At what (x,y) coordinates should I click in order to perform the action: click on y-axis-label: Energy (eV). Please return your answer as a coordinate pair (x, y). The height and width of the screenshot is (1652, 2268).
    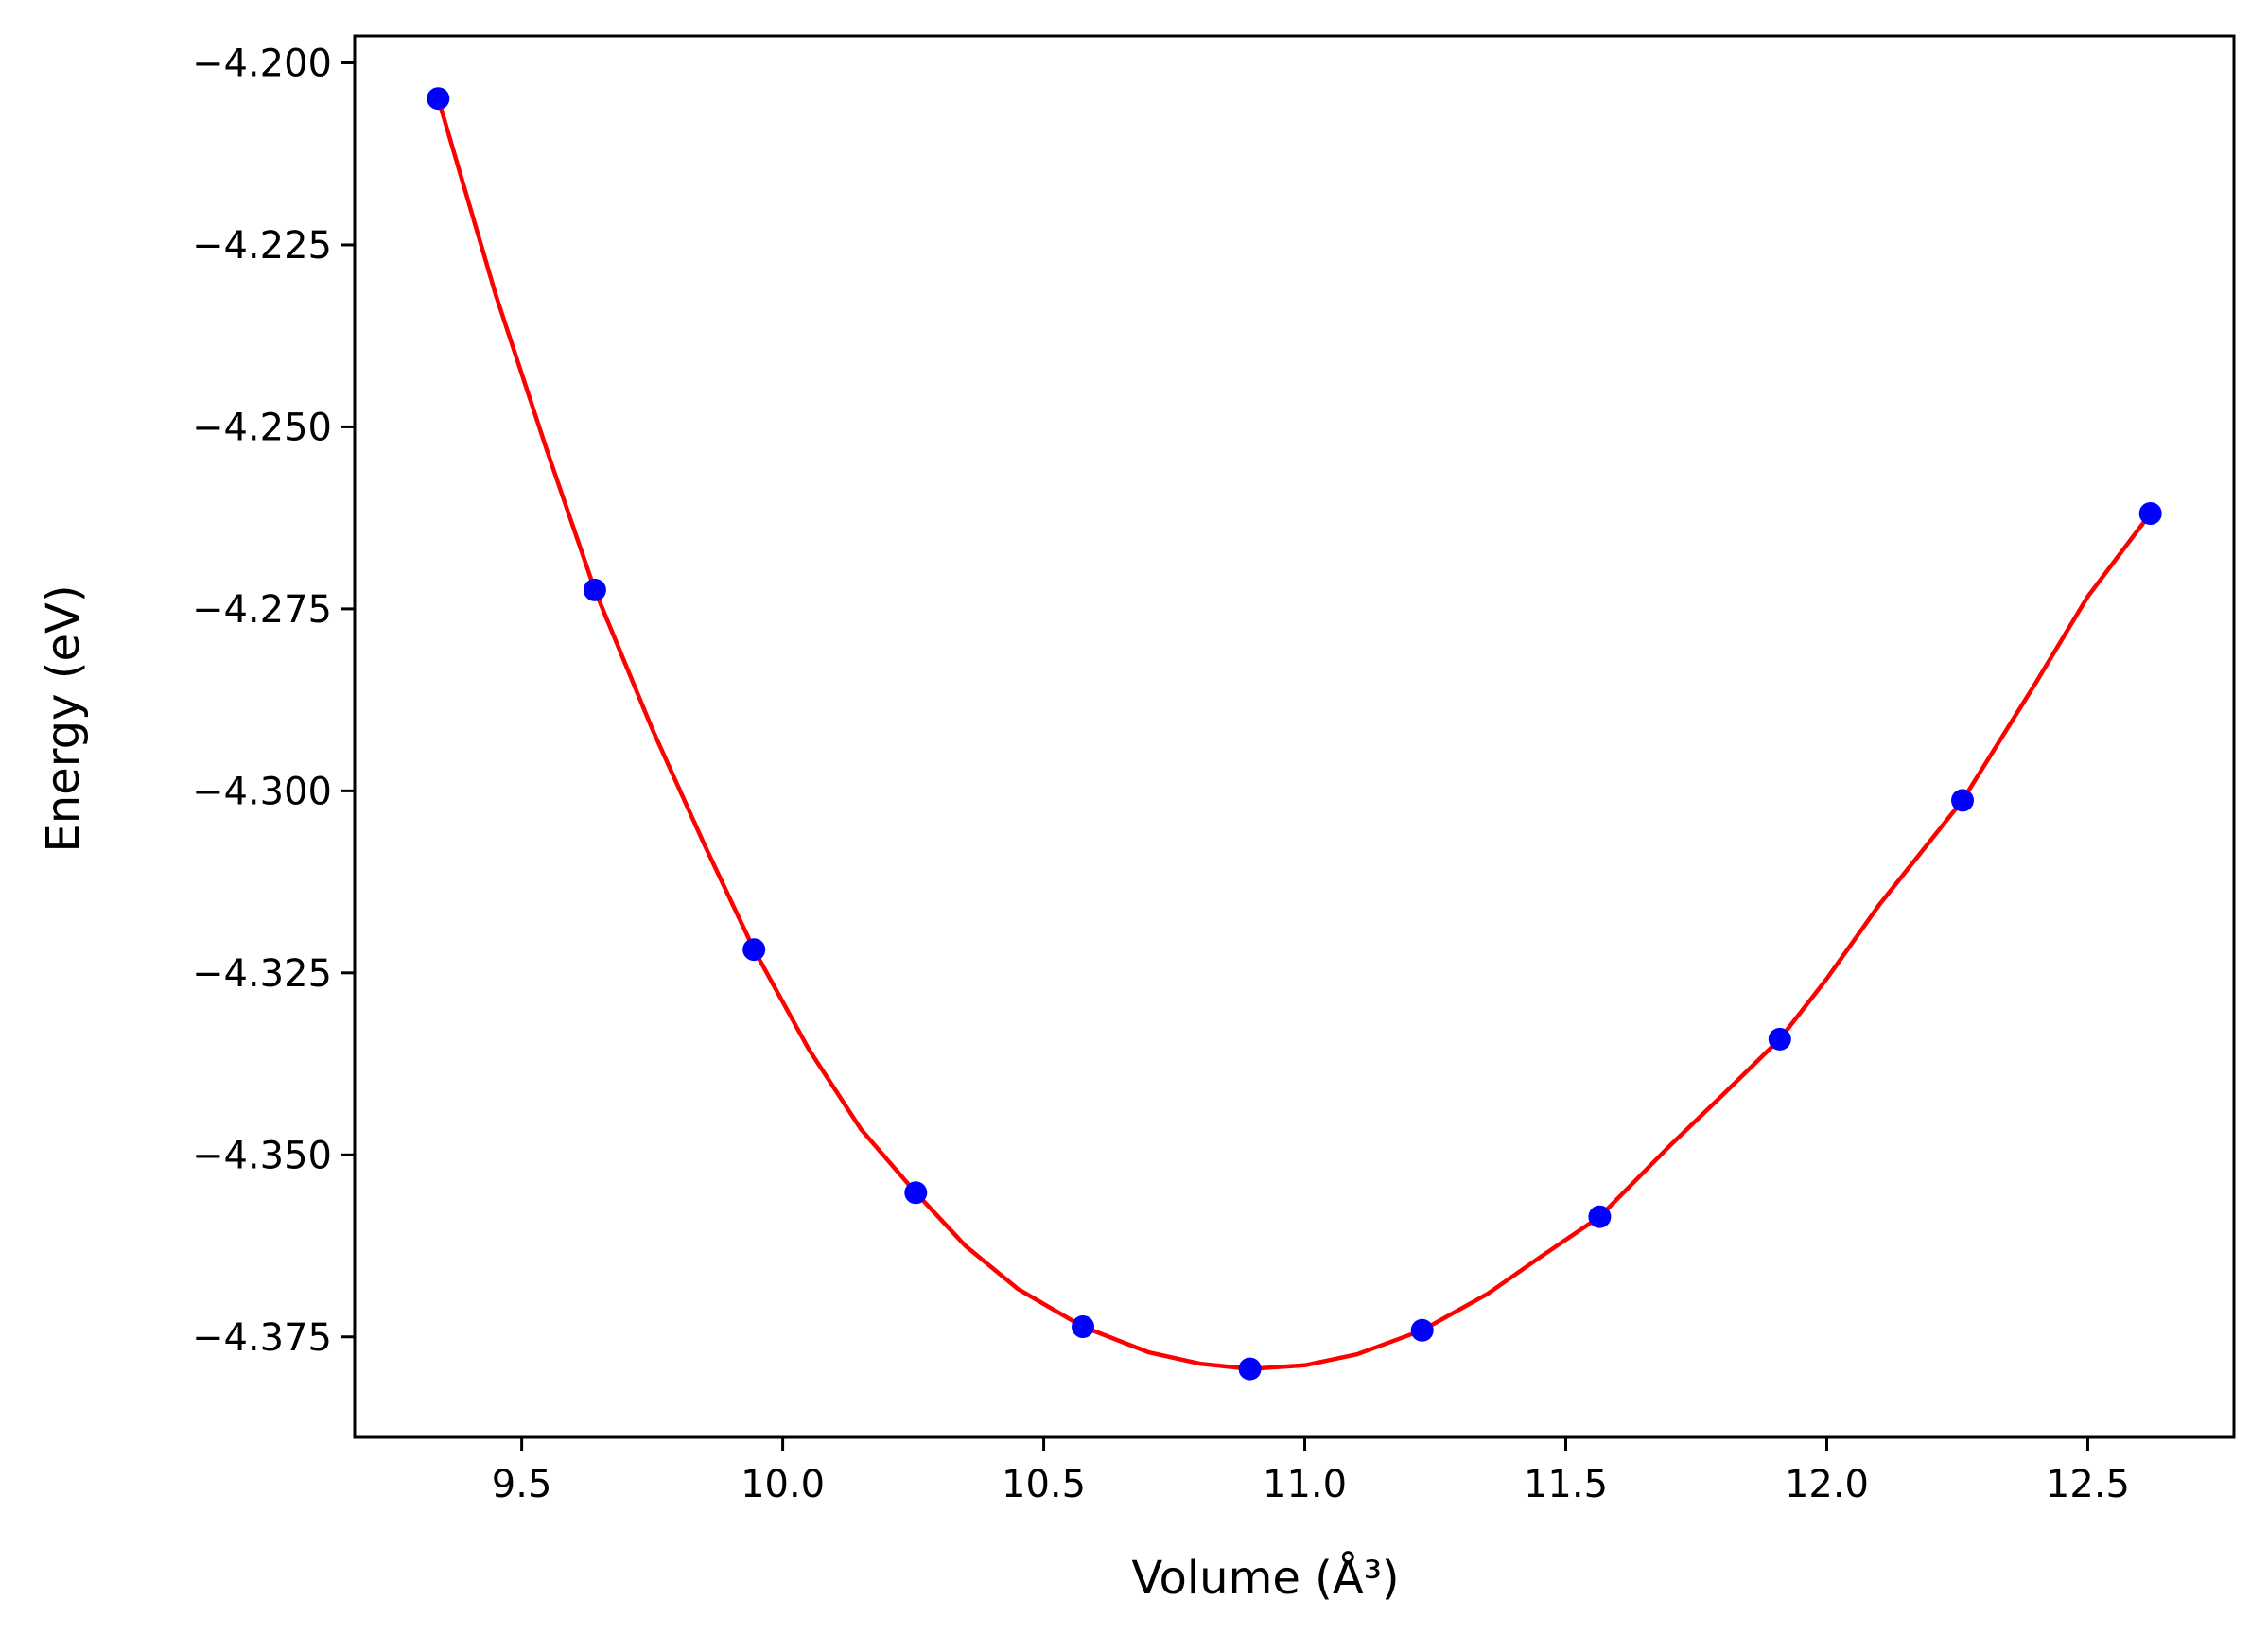
    Looking at the image, I should click on (63, 718).